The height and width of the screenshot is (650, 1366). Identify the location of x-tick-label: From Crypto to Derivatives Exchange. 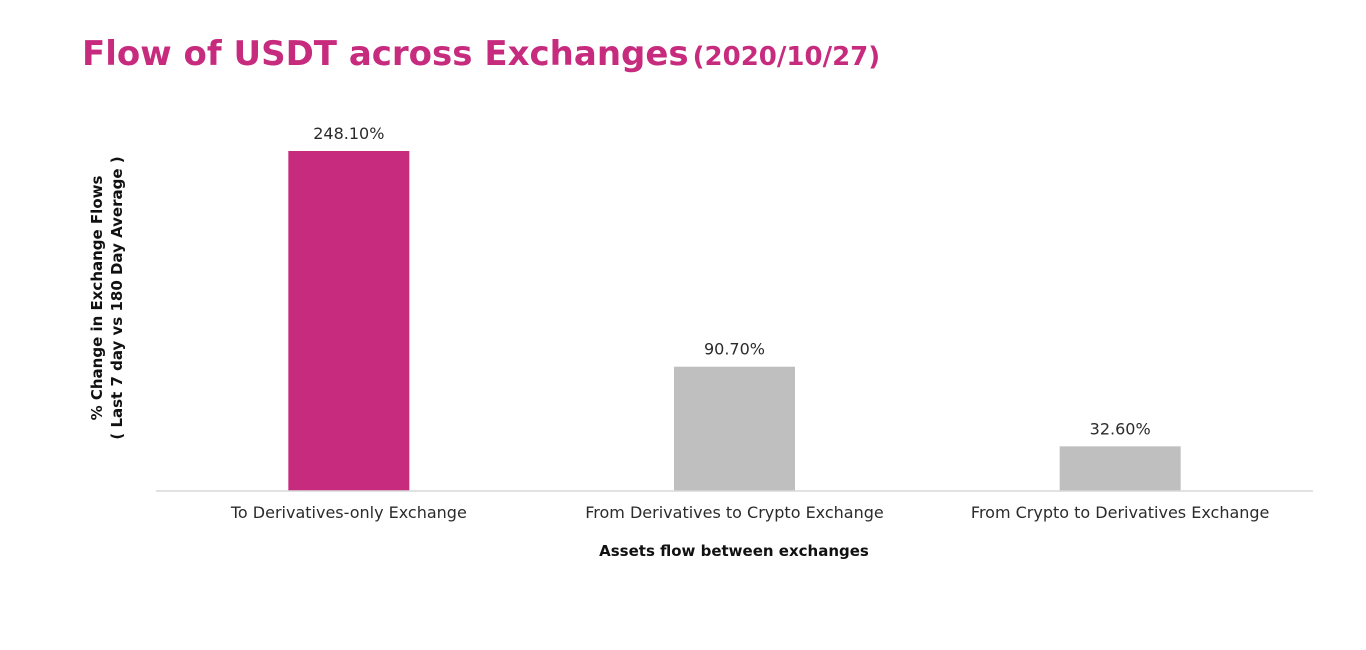
(1120, 512).